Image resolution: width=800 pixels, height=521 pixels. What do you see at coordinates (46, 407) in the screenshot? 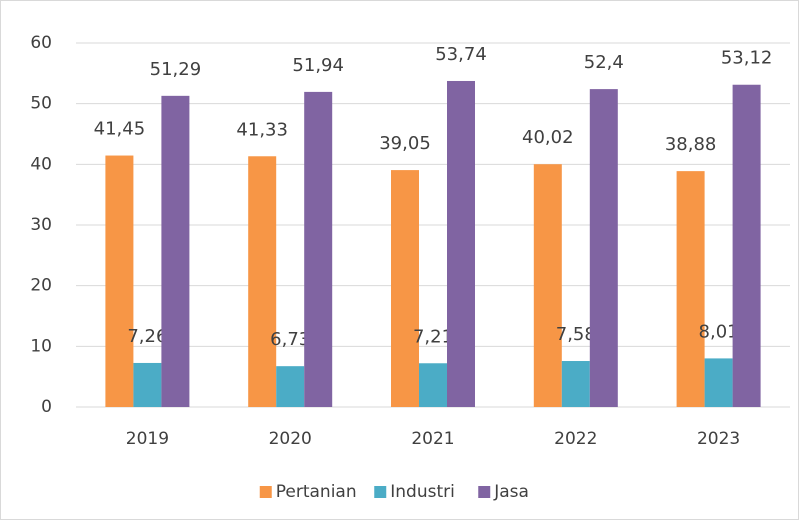
I see `y-tick-label: 0` at bounding box center [46, 407].